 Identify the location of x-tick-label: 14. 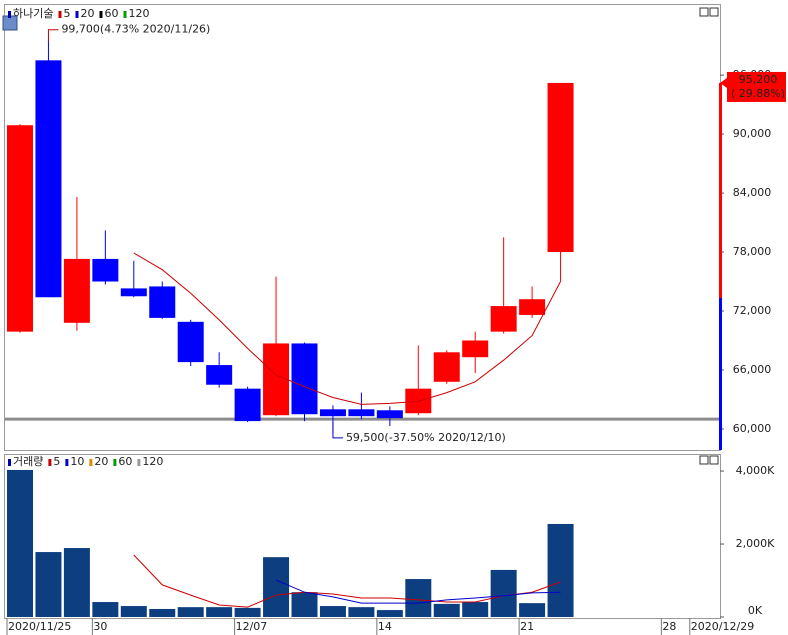
(385, 626).